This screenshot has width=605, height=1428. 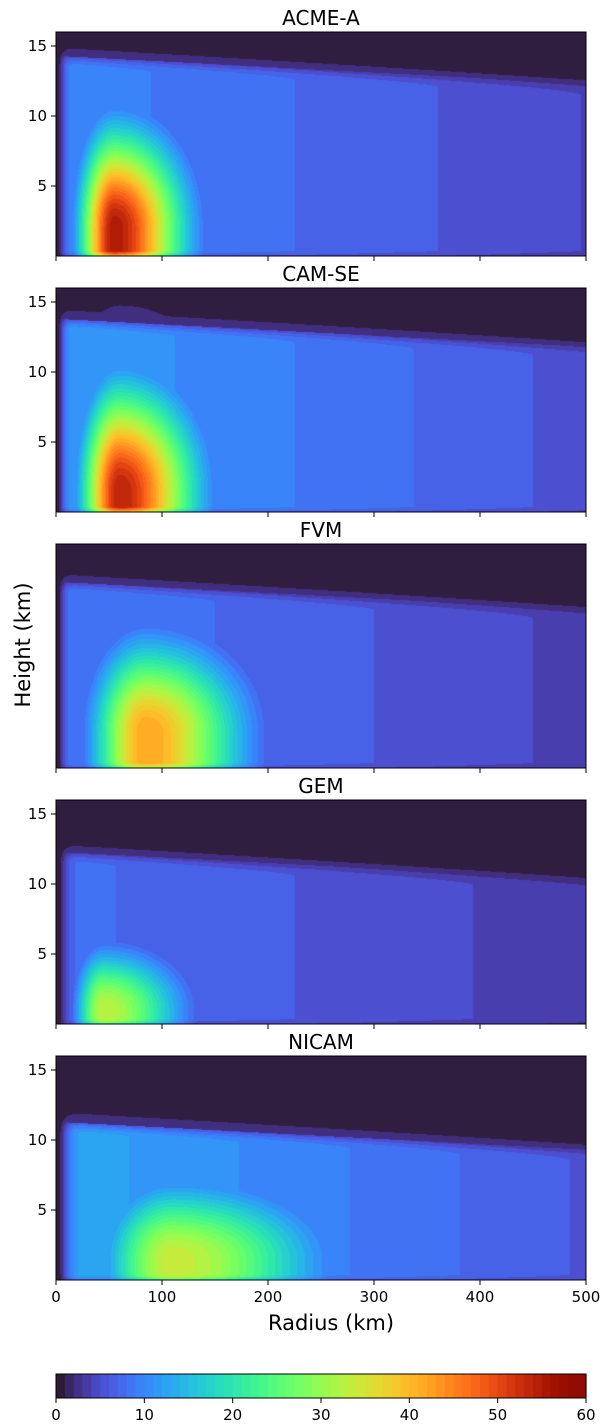 What do you see at coordinates (321, 1042) in the screenshot?
I see `panel-title: NICAM` at bounding box center [321, 1042].